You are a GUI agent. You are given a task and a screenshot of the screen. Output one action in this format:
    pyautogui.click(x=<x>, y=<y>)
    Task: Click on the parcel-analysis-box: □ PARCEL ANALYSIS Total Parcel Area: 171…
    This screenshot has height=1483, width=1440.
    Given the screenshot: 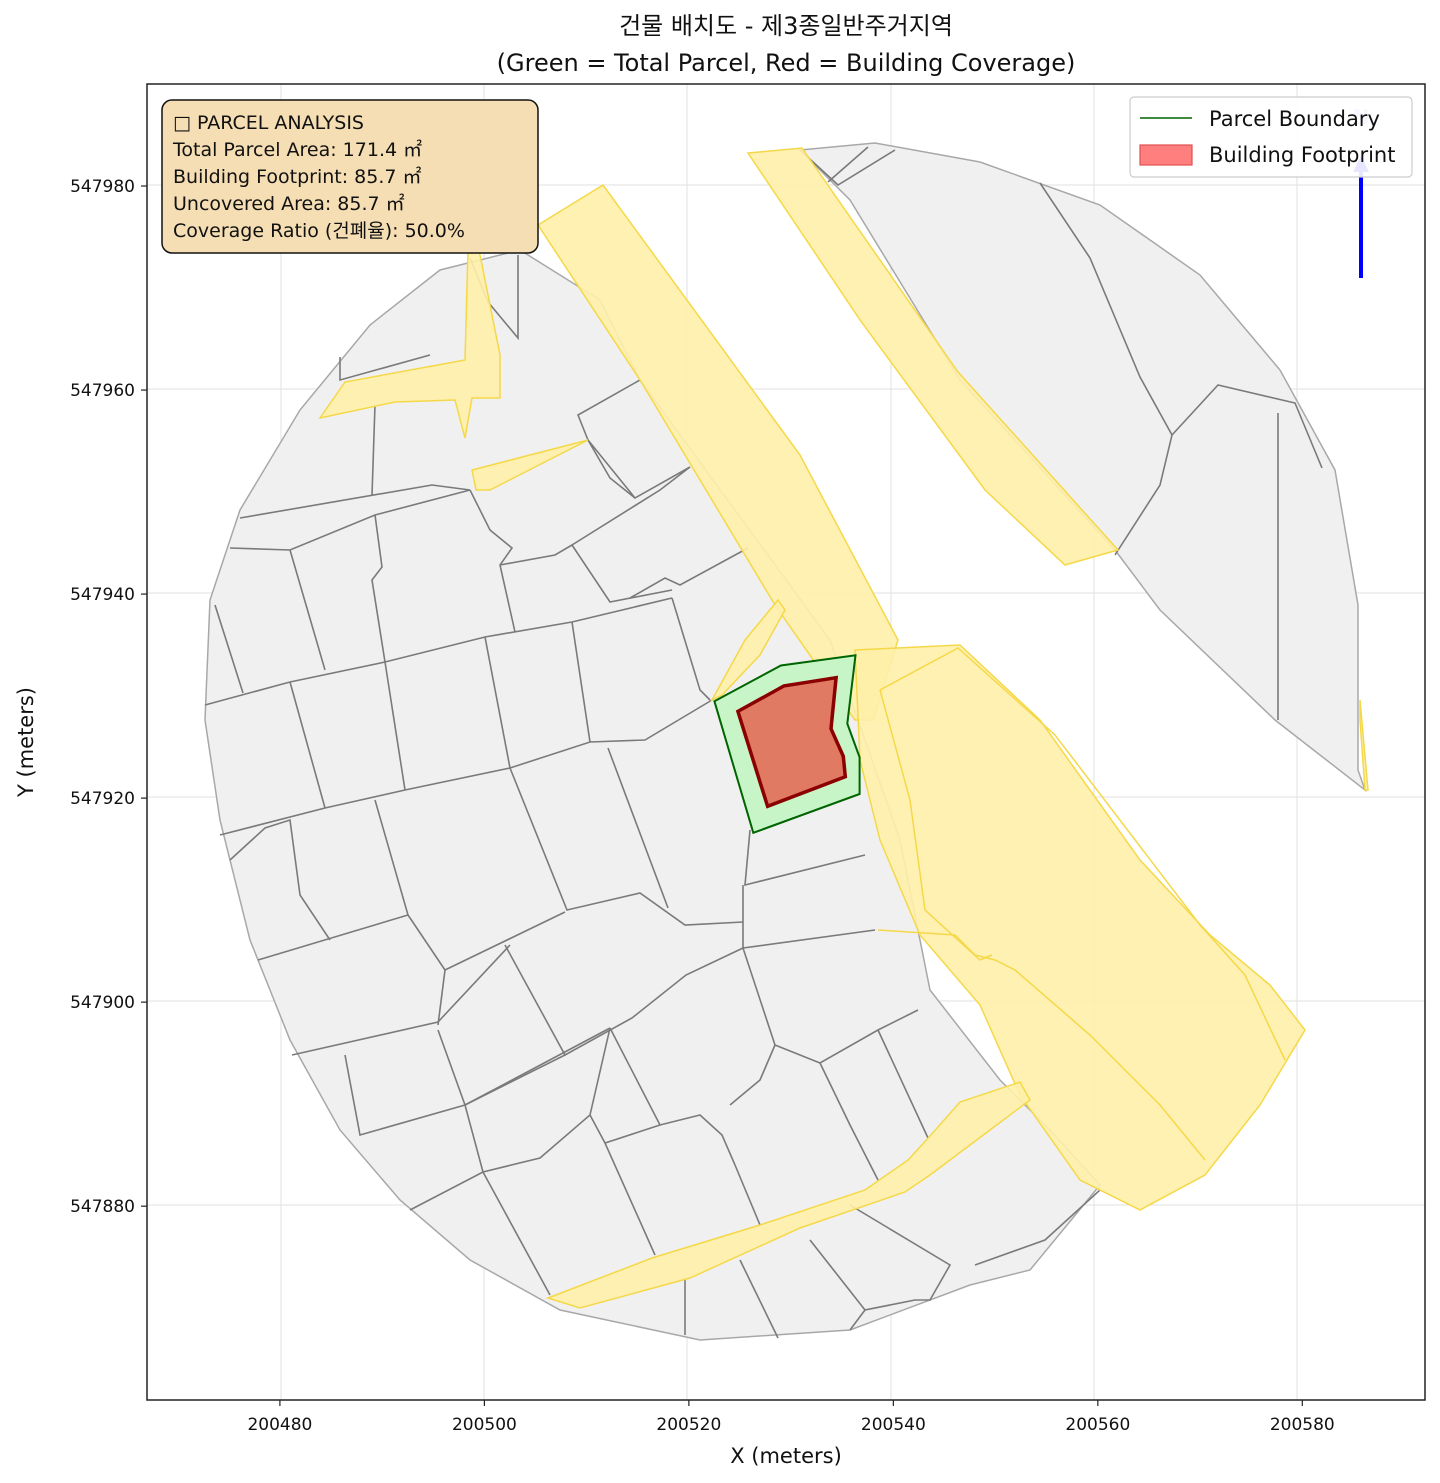 What is the action you would take?
    pyautogui.click(x=350, y=176)
    